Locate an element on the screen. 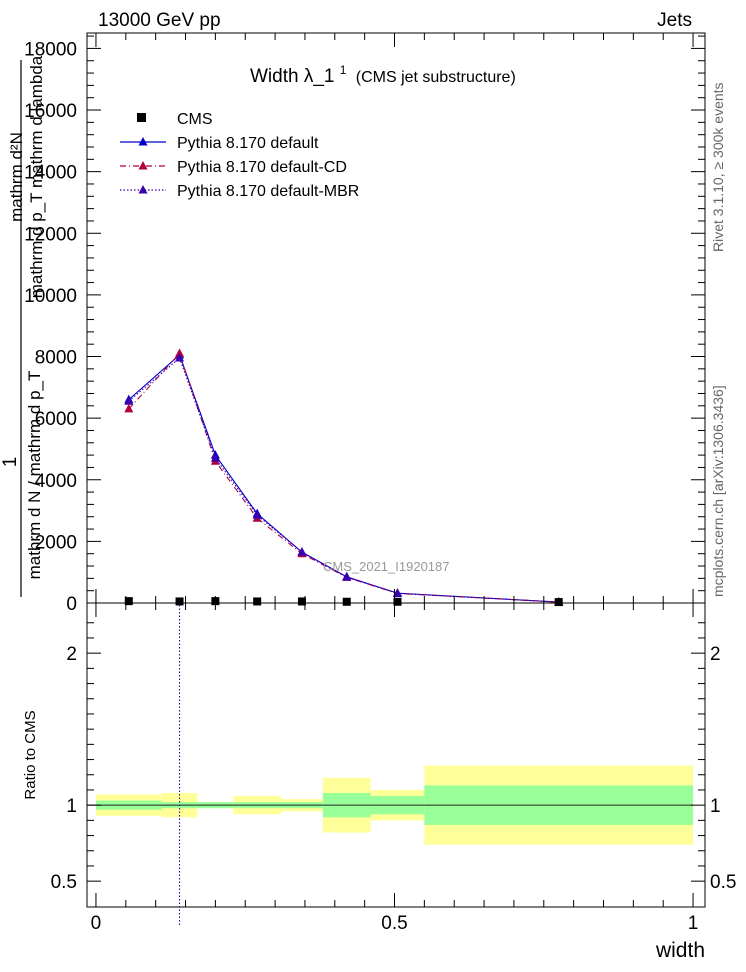  top-y-label-one: 1 is located at coordinates (10, 462).